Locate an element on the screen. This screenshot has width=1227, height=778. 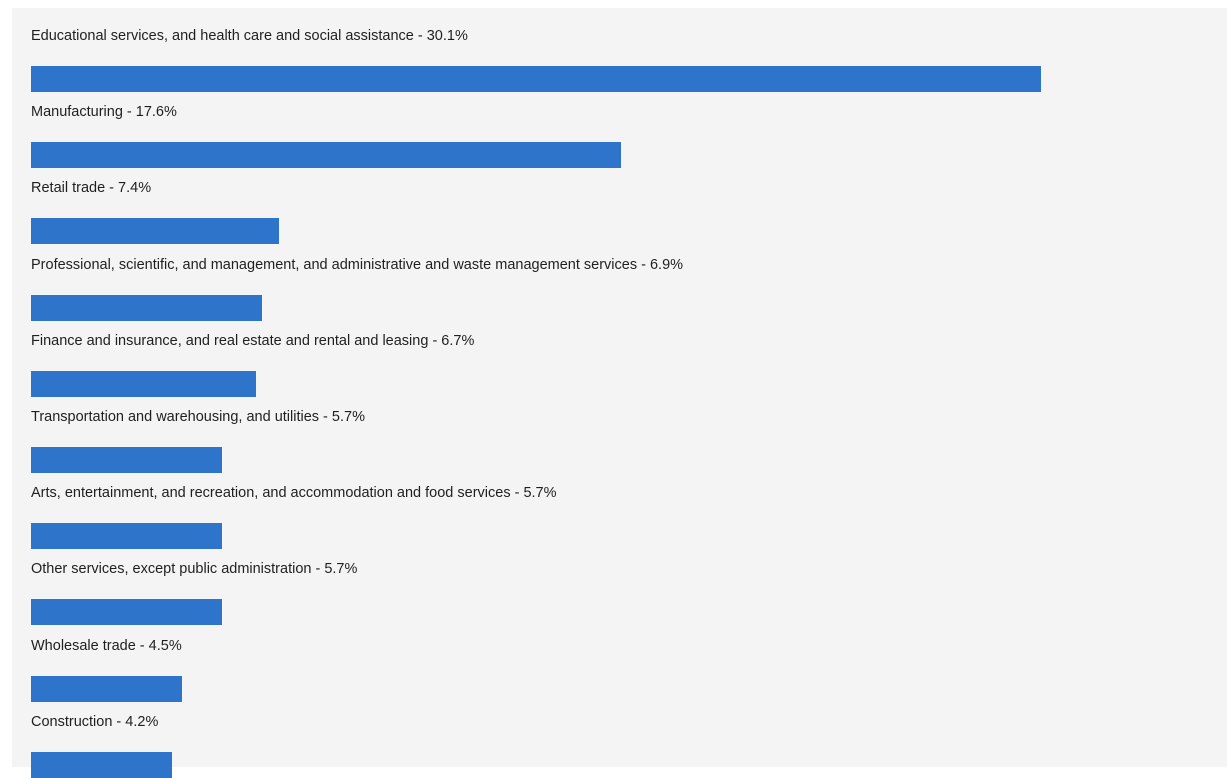
bar-row: Construction - 4.2% is located at coordinates (626, 745).